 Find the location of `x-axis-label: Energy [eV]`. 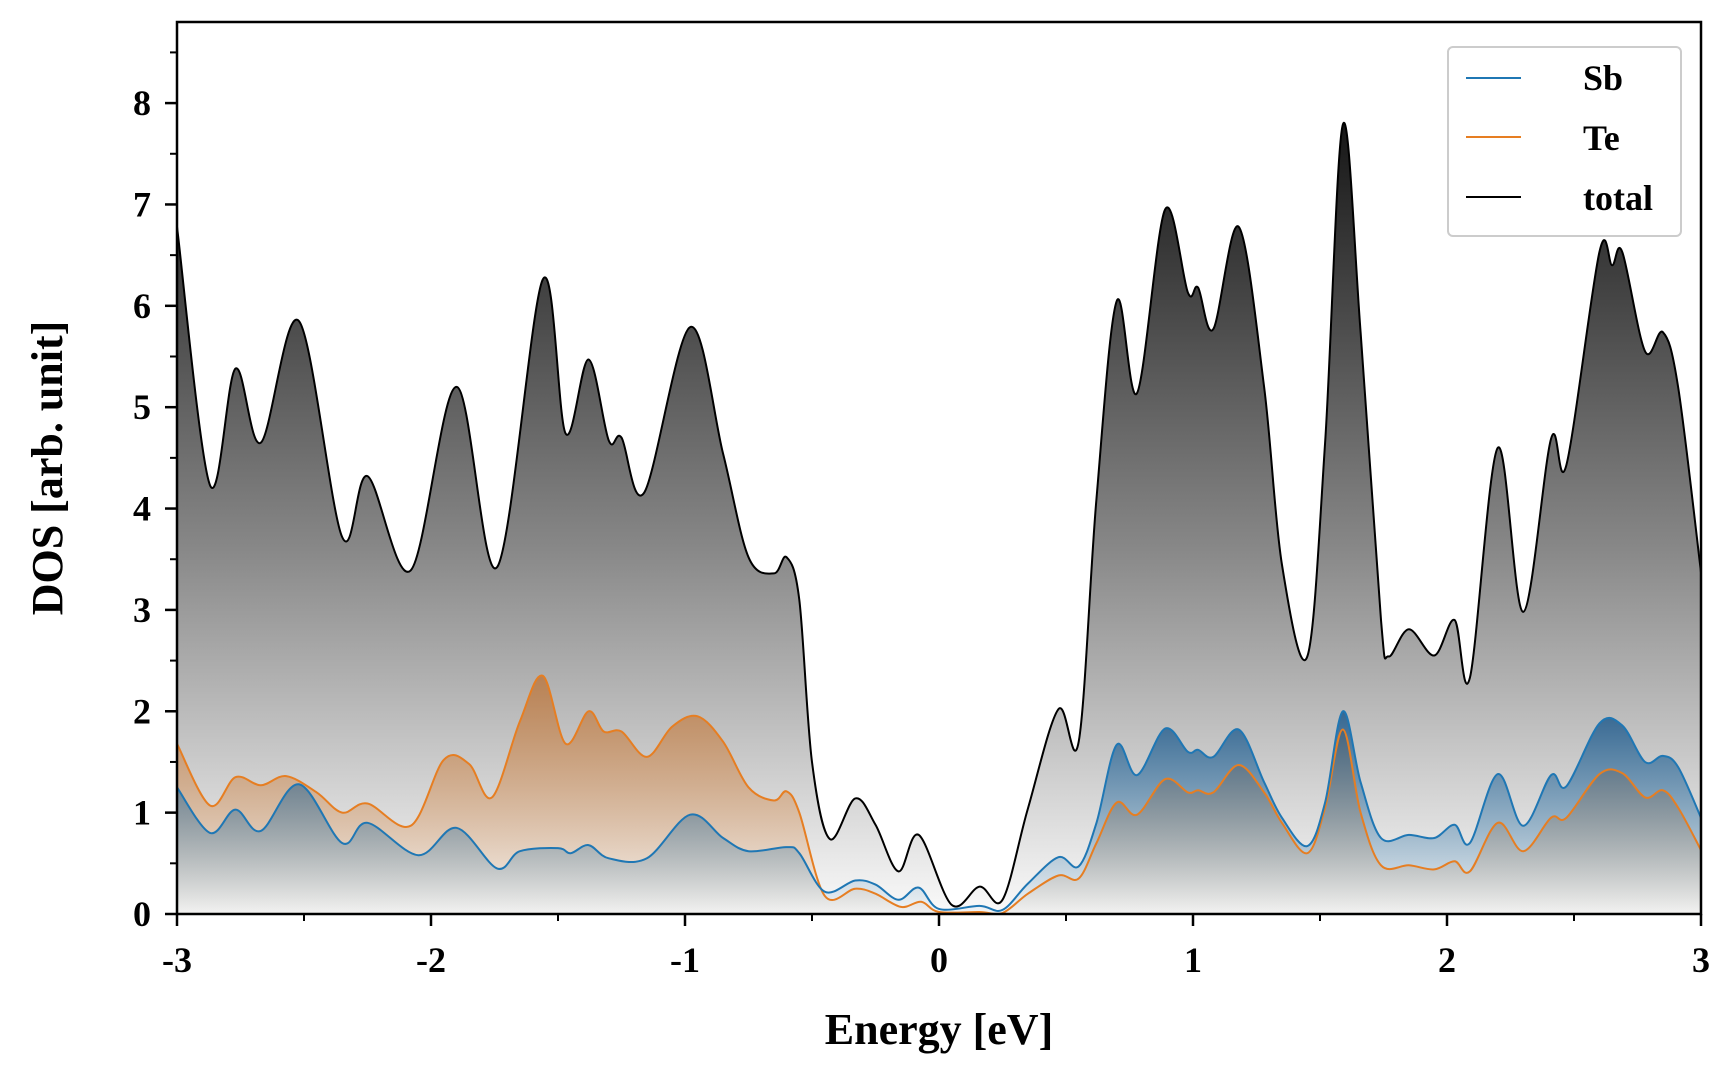

x-axis-label: Energy [eV] is located at coordinates (939, 1029).